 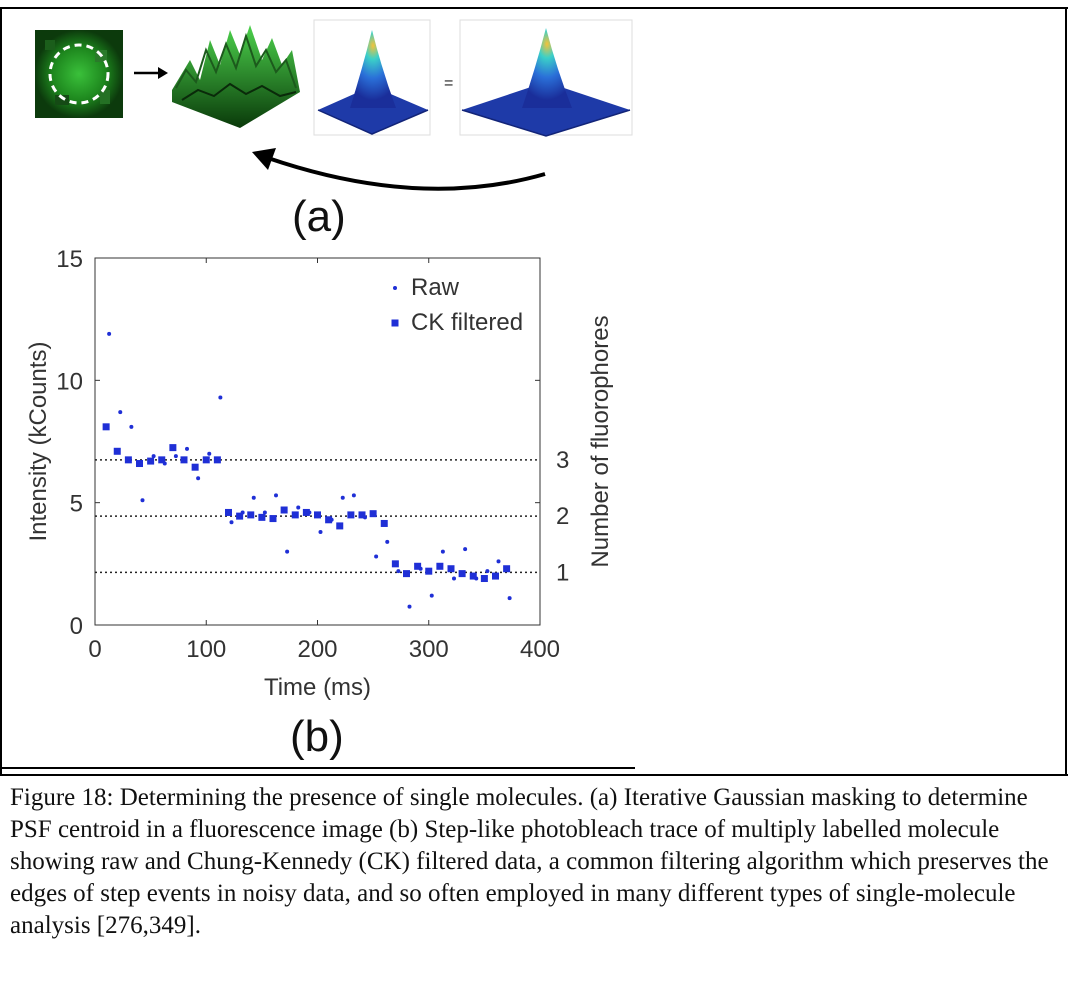 I want to click on y-tick-label: 5, so click(x=76, y=504).